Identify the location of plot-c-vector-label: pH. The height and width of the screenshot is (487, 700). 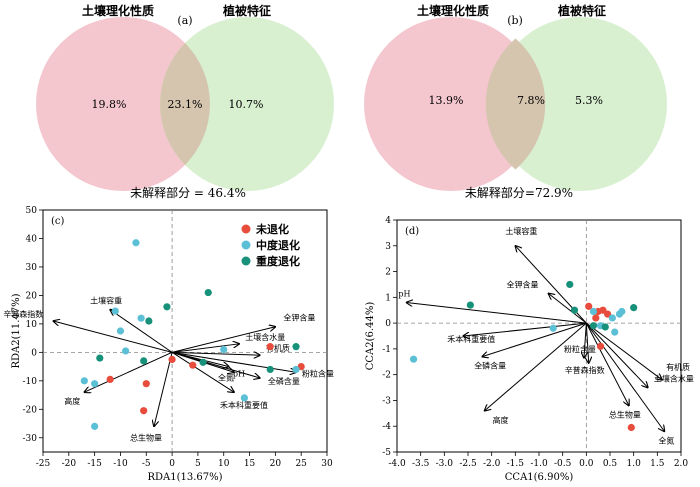
(239, 374).